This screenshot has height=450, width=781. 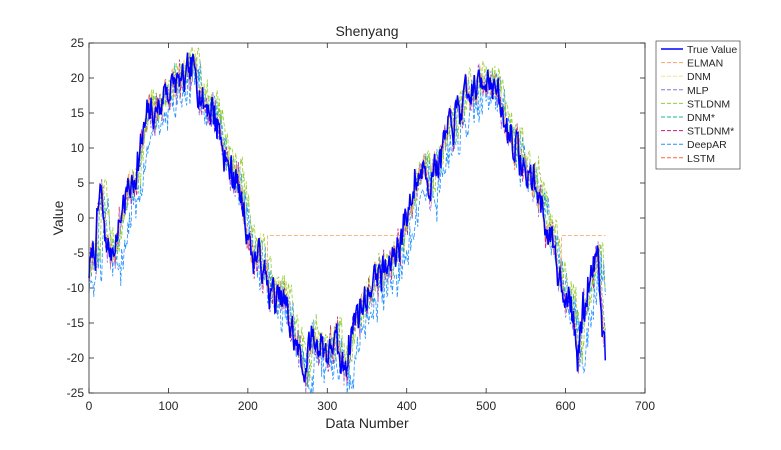 What do you see at coordinates (699, 77) in the screenshot?
I see `legend-label: DNM` at bounding box center [699, 77].